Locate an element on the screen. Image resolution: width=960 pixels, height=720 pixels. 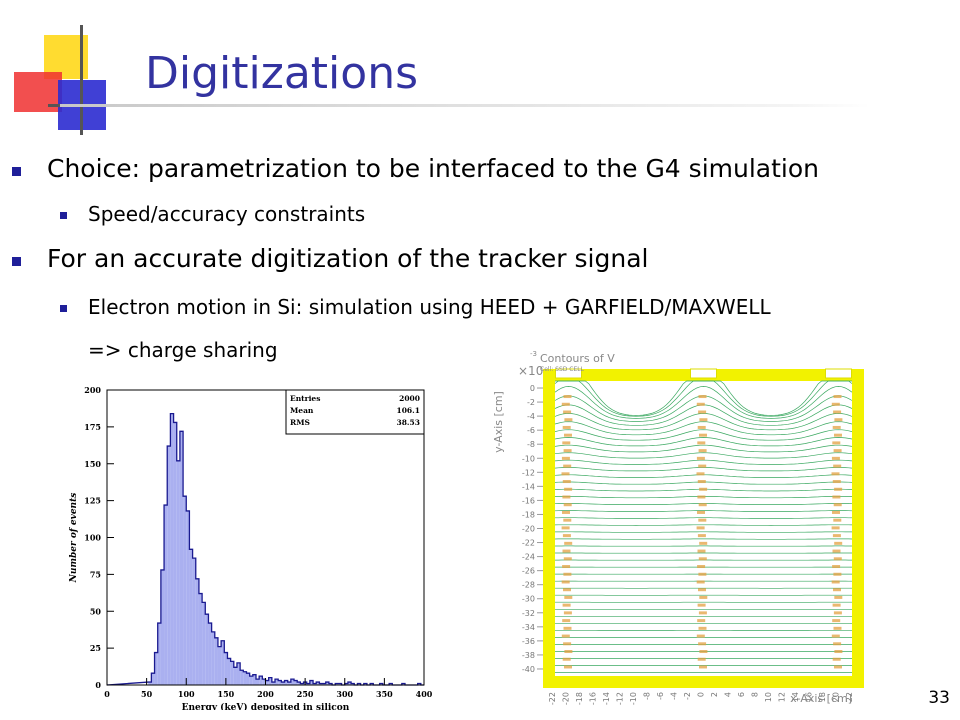
x-tick-label: -18 is located at coordinates (579, 698).